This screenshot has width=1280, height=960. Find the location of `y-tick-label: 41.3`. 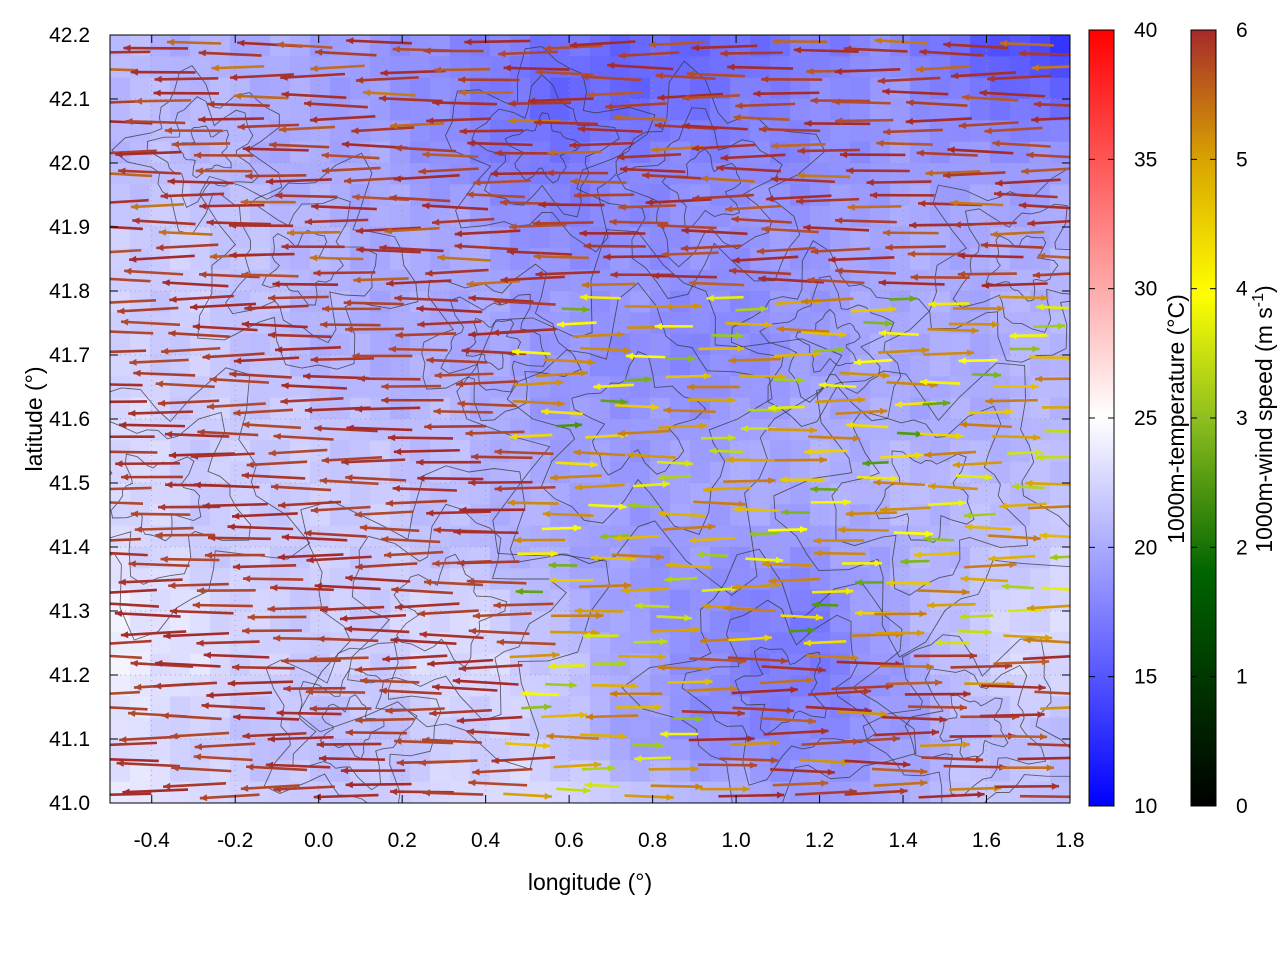

y-tick-label: 41.3 is located at coordinates (69, 611).